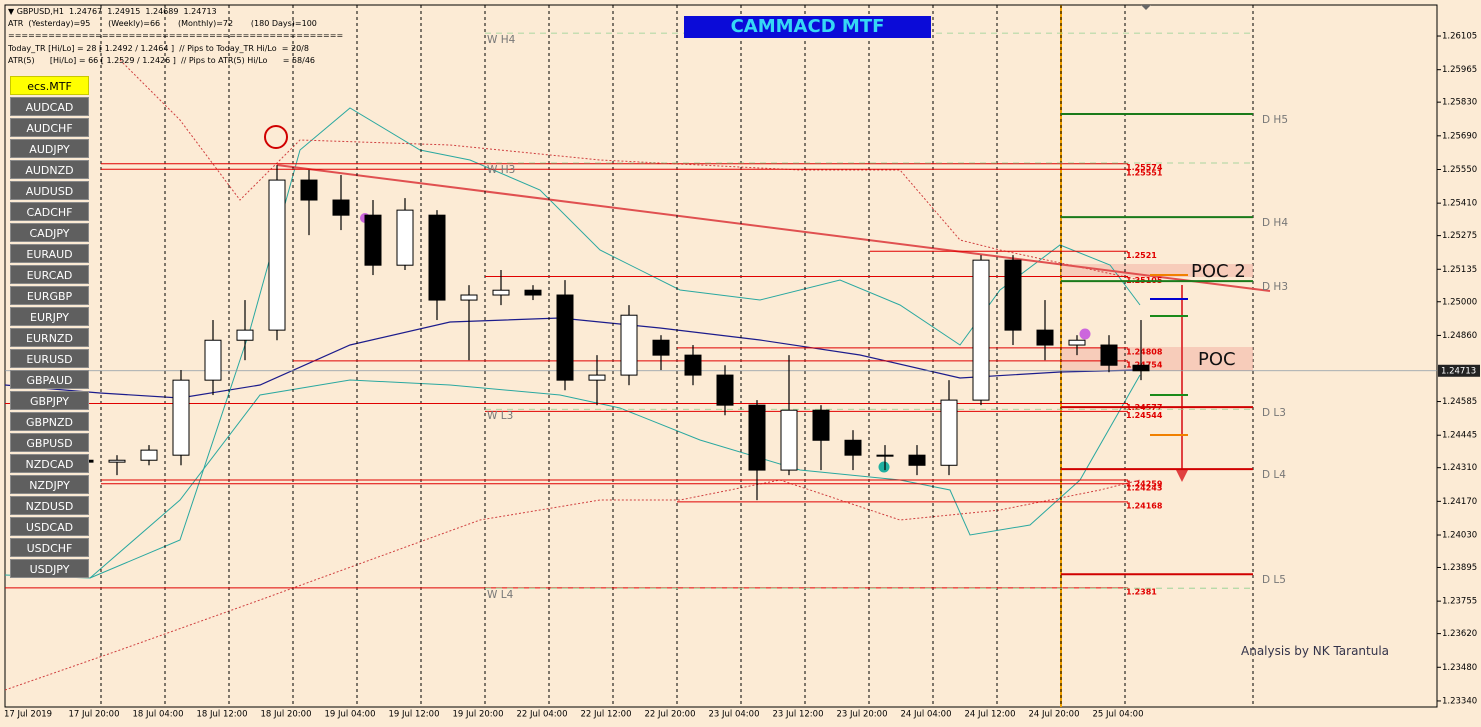 The image size is (1481, 727). Describe the element at coordinates (49, 148) in the screenshot. I see `symbol-button: AUDJPY` at that location.